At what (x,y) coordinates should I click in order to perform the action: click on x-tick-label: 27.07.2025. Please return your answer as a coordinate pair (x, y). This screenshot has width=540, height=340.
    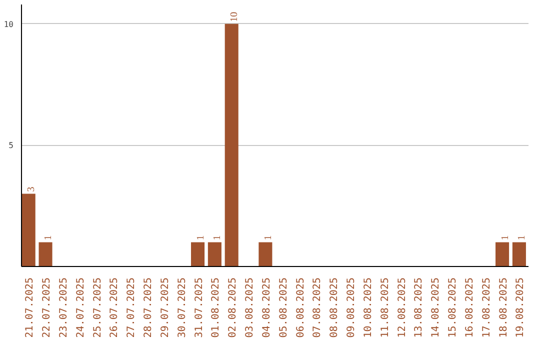
    Looking at the image, I should click on (132, 307).